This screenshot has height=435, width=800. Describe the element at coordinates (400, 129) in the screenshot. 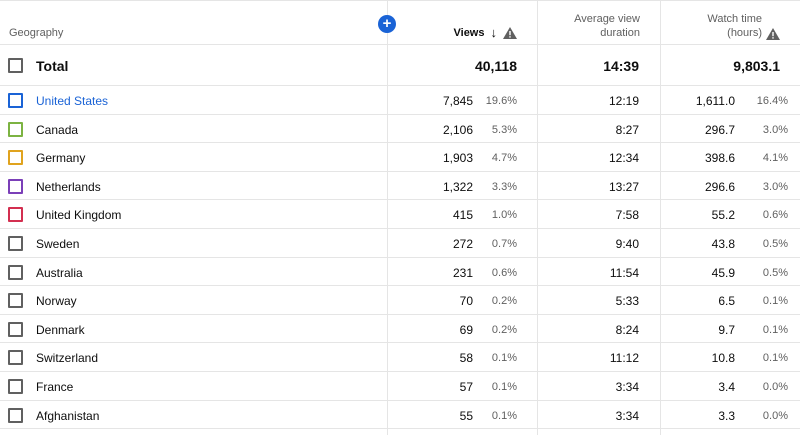

I see `table-row: Canada 2,106 5.3% 8:27 296.7 3.0%` at that location.